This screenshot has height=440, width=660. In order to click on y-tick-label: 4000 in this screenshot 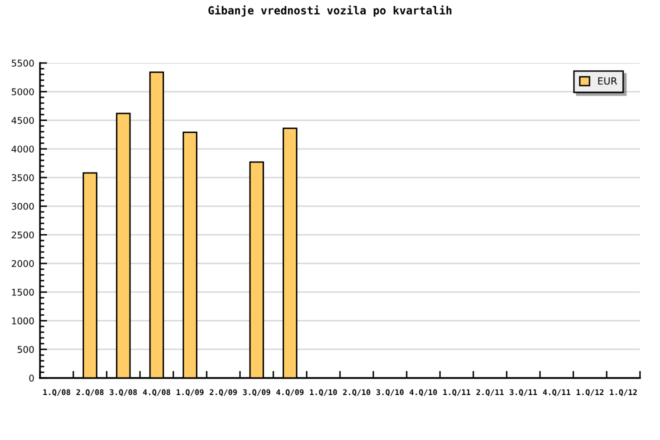, I will do `click(23, 149)`.